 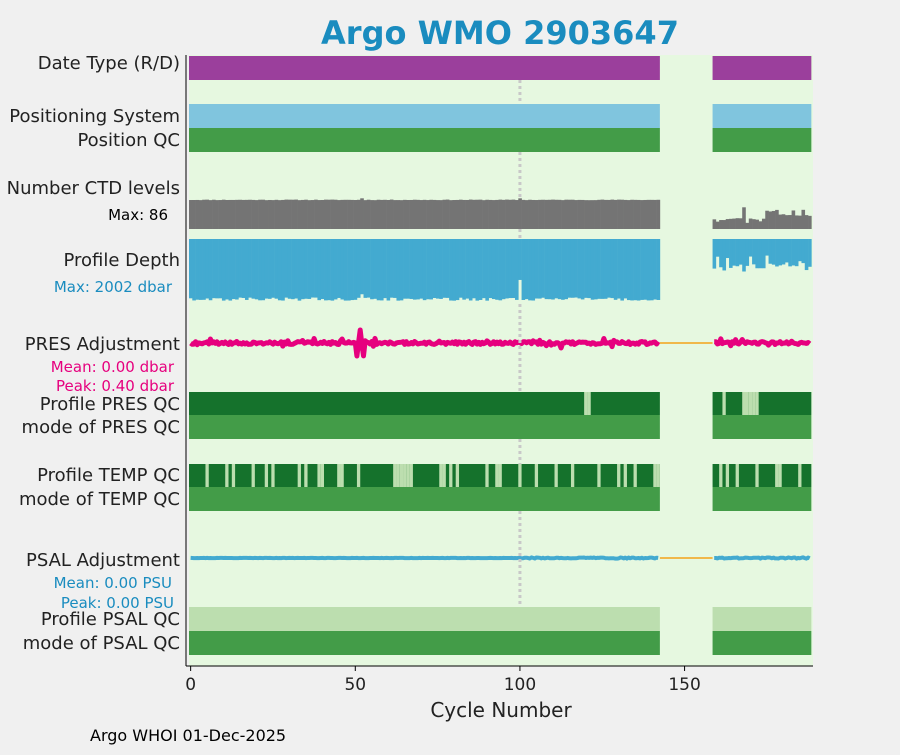 What do you see at coordinates (128, 140) in the screenshot?
I see `row-label: Position QC` at bounding box center [128, 140].